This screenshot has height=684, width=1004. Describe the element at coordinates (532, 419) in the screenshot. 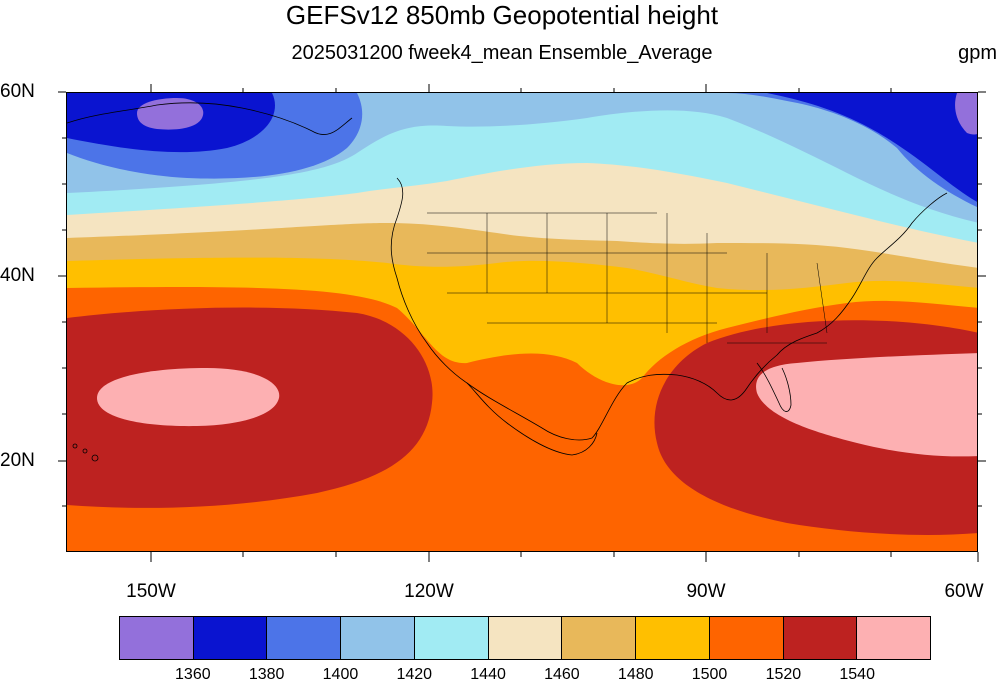

I see `coastline-mexico` at that location.